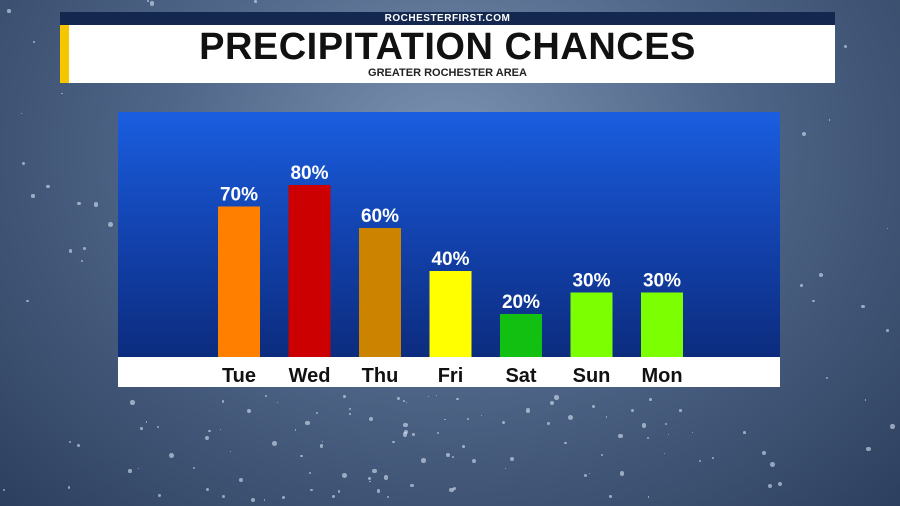 This screenshot has height=506, width=900. I want to click on category-label-strip, so click(449, 372).